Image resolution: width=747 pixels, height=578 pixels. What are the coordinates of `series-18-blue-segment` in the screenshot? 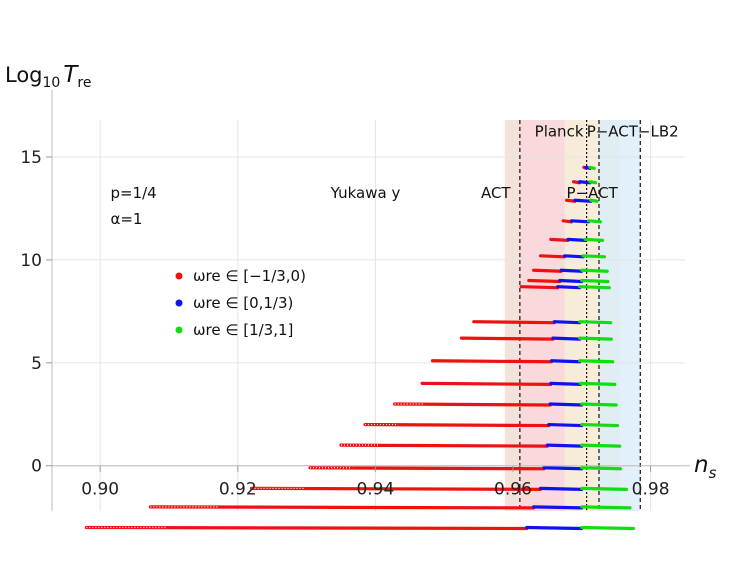 It's located at (558, 507).